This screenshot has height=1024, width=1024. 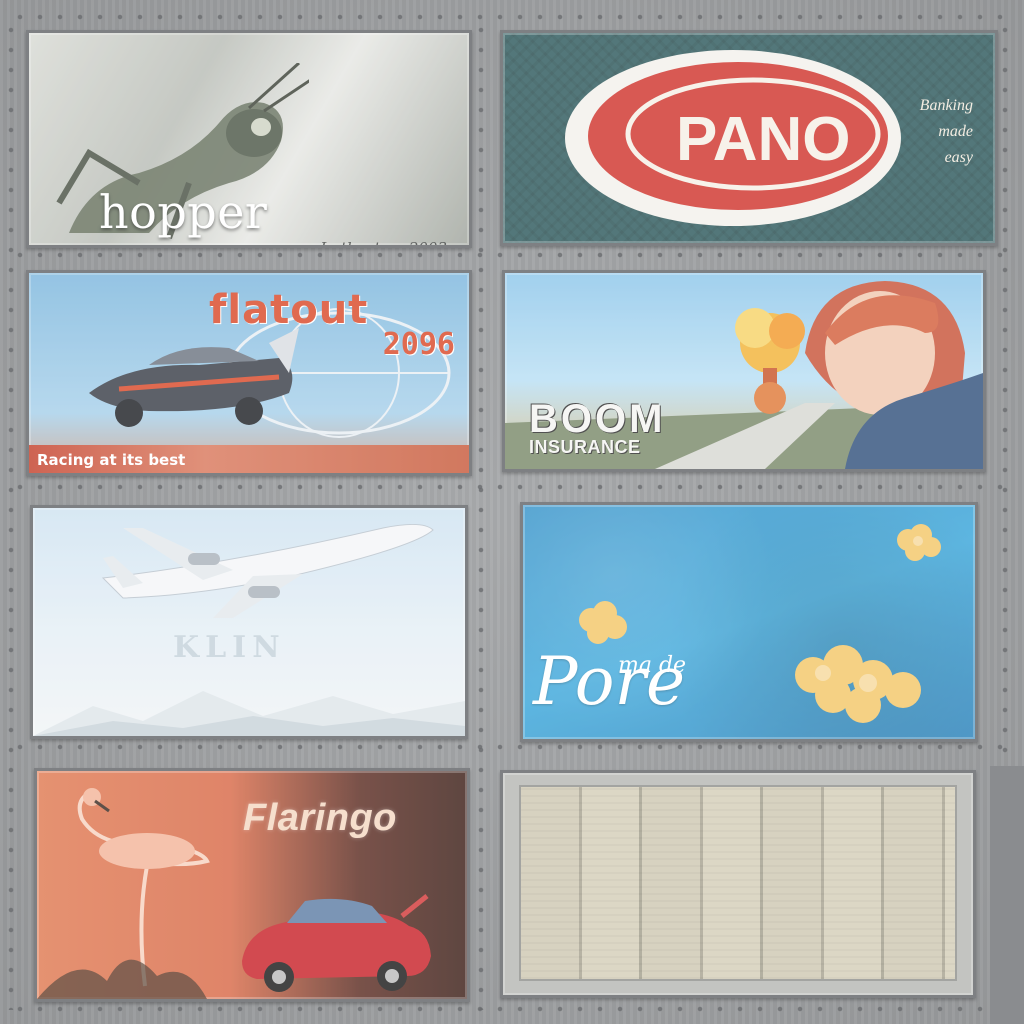 I want to click on billboard-subtitle: In theaters 2003, so click(x=383, y=243).